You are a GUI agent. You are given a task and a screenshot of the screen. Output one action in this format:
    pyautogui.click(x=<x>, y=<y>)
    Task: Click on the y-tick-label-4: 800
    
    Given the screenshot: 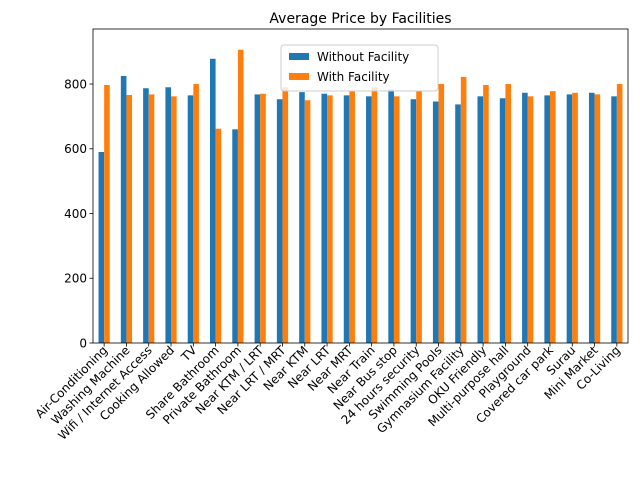 What is the action you would take?
    pyautogui.click(x=75, y=84)
    